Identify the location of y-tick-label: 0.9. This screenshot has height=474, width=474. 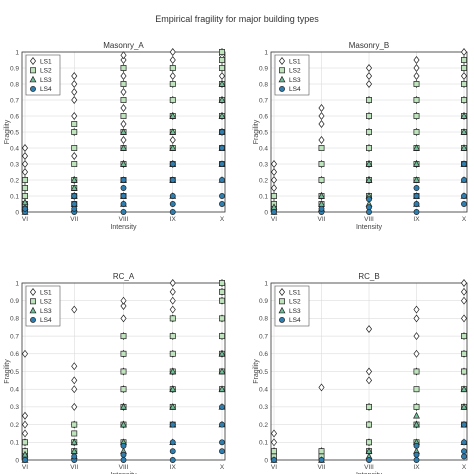
(14, 301).